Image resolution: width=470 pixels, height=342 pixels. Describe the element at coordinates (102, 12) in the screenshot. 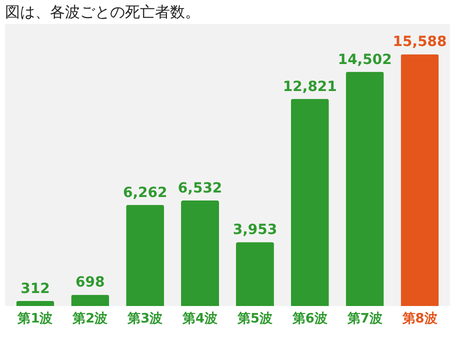

I see `chart-title: 図は、各波ごとの死亡者数。` at that location.